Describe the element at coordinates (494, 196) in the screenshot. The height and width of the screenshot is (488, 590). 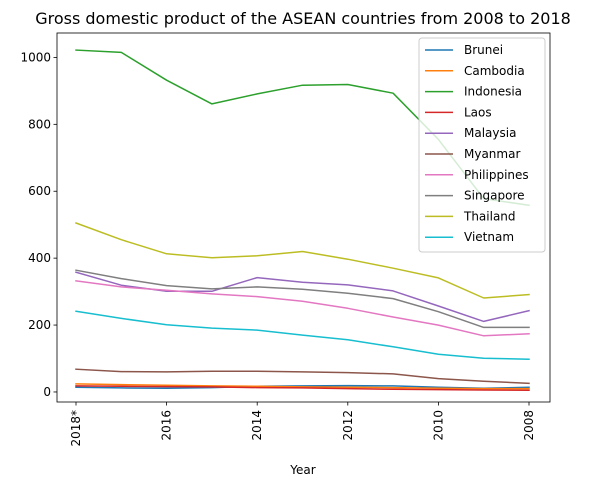
I see `legend-label: Singapore` at that location.